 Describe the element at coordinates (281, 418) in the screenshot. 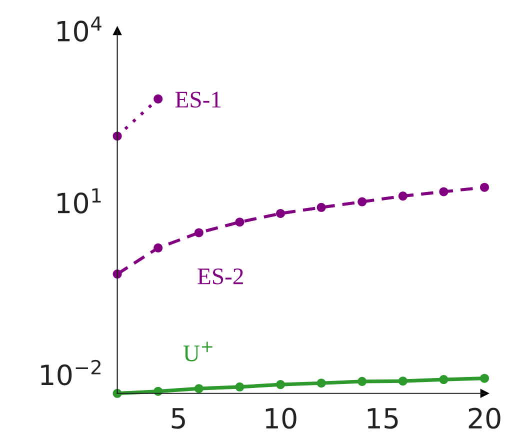

I see `x-tick-label: 10` at that location.